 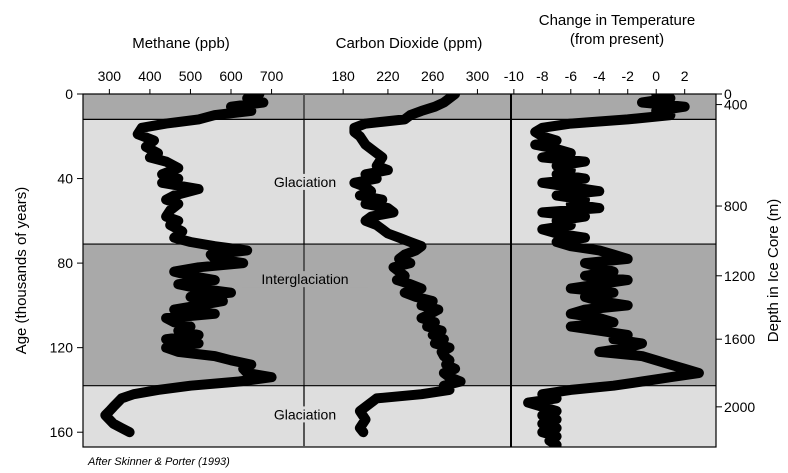 I want to click on x-tick-label: -2, so click(x=628, y=76).